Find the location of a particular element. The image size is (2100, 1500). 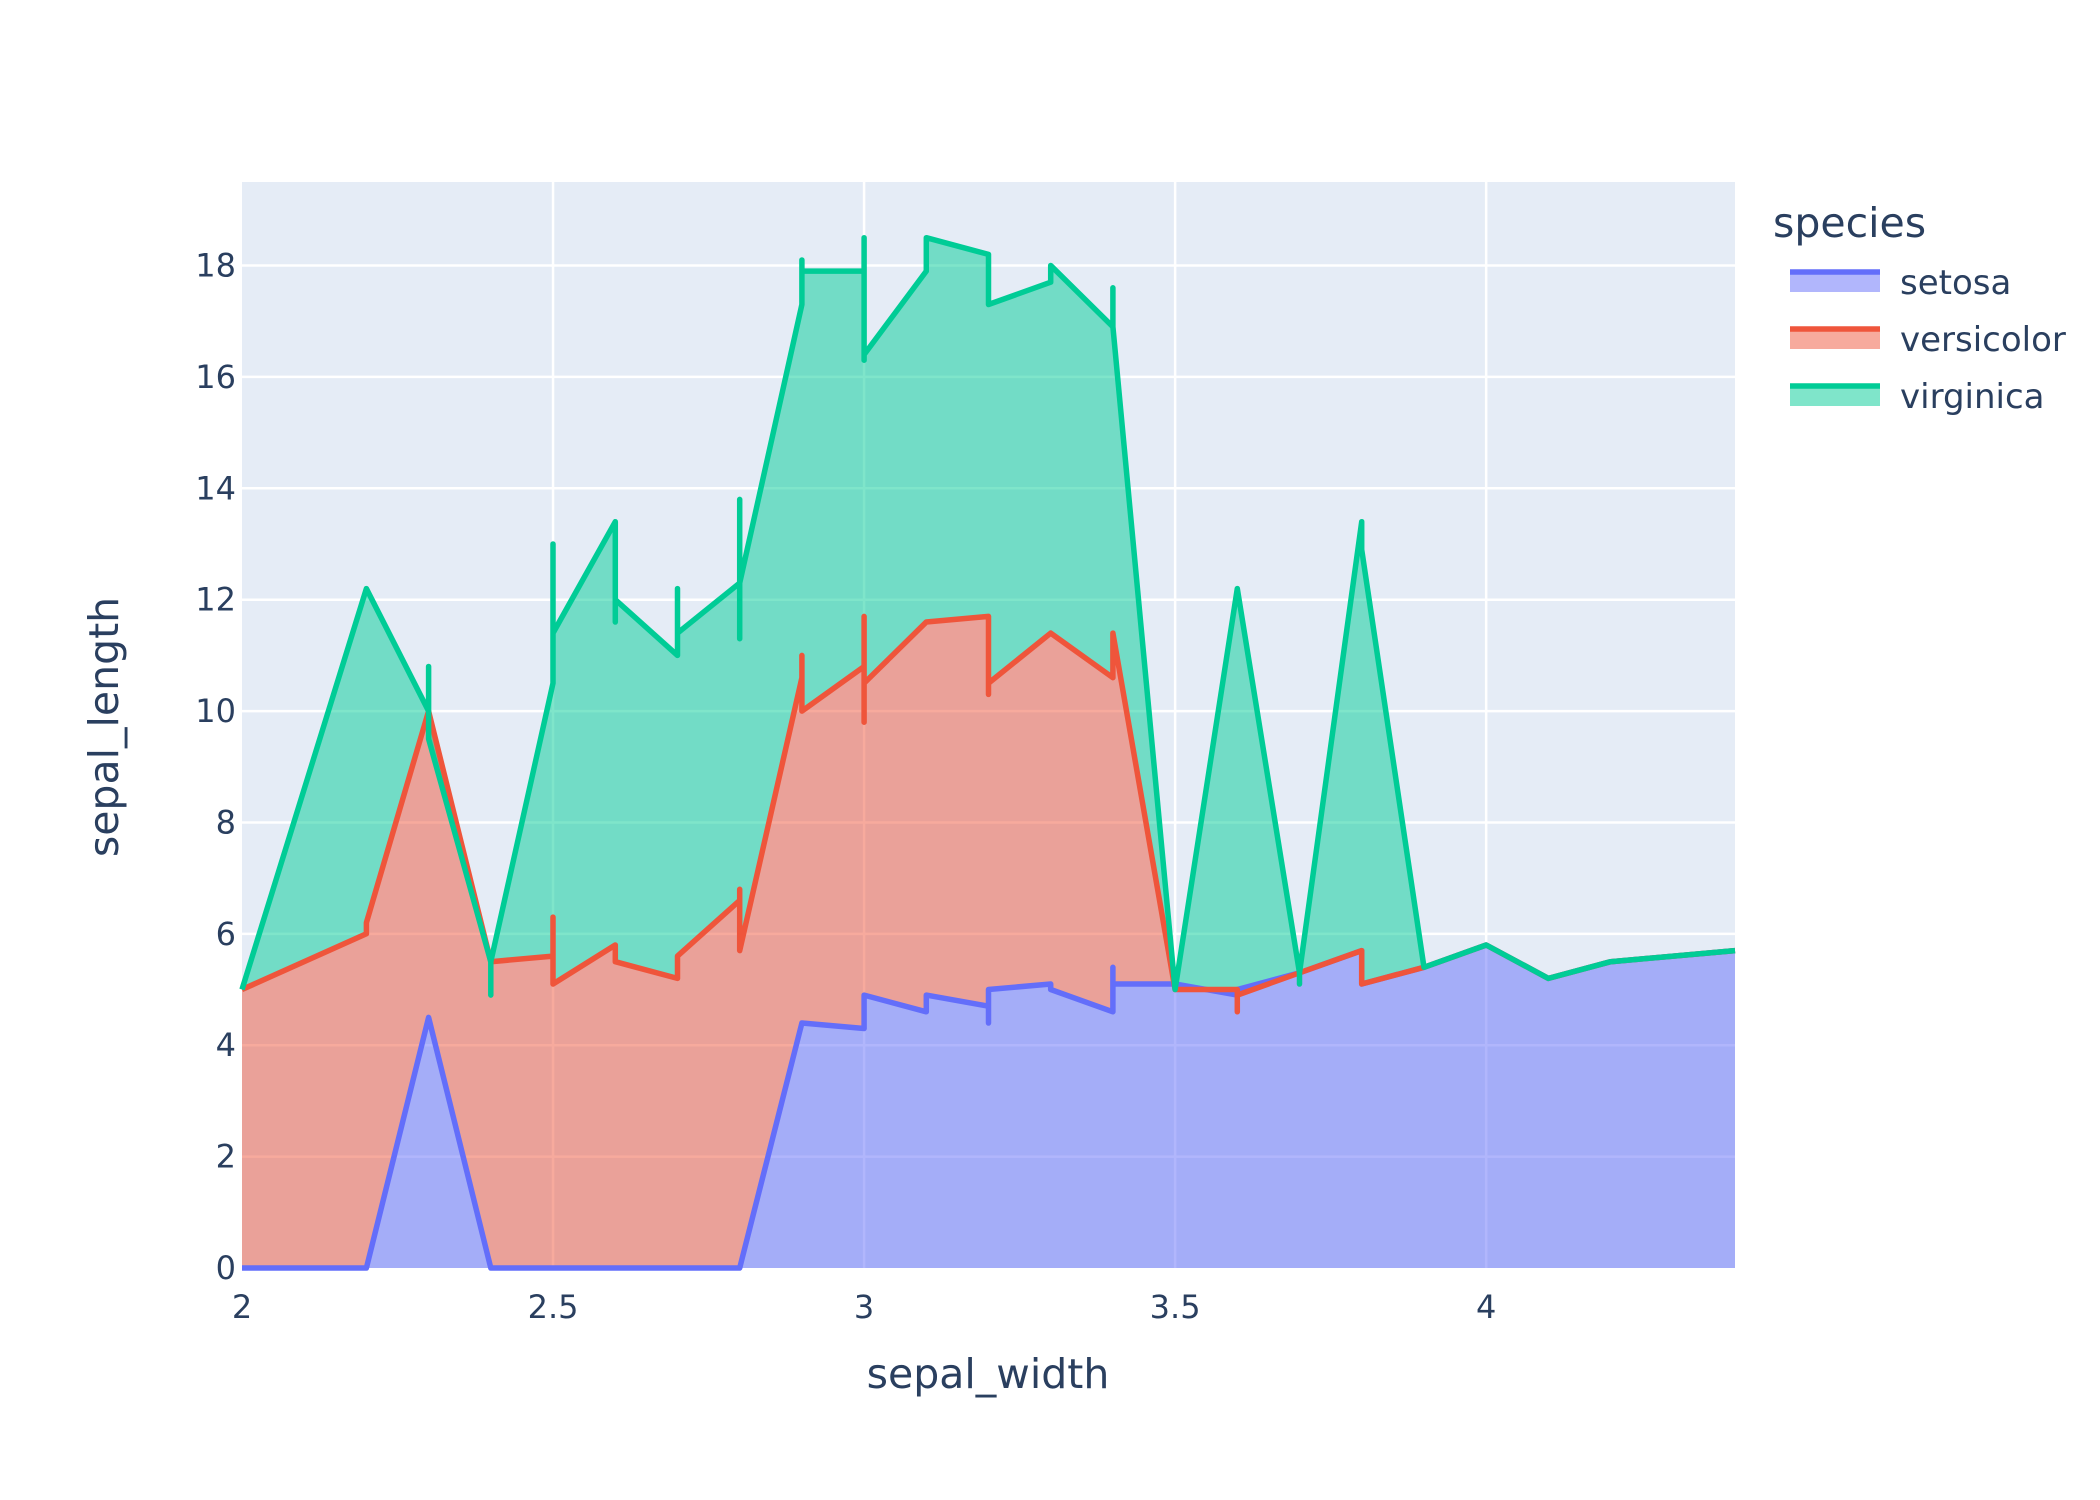

y-tick-label: 8 is located at coordinates (226, 822).